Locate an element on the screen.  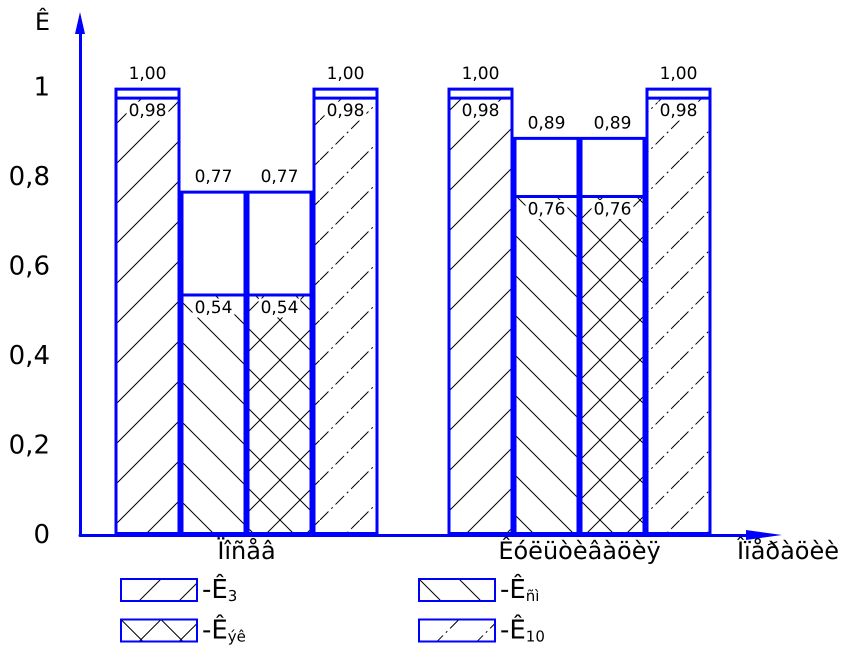
y-tick-label: 0,4 is located at coordinates (29, 356).